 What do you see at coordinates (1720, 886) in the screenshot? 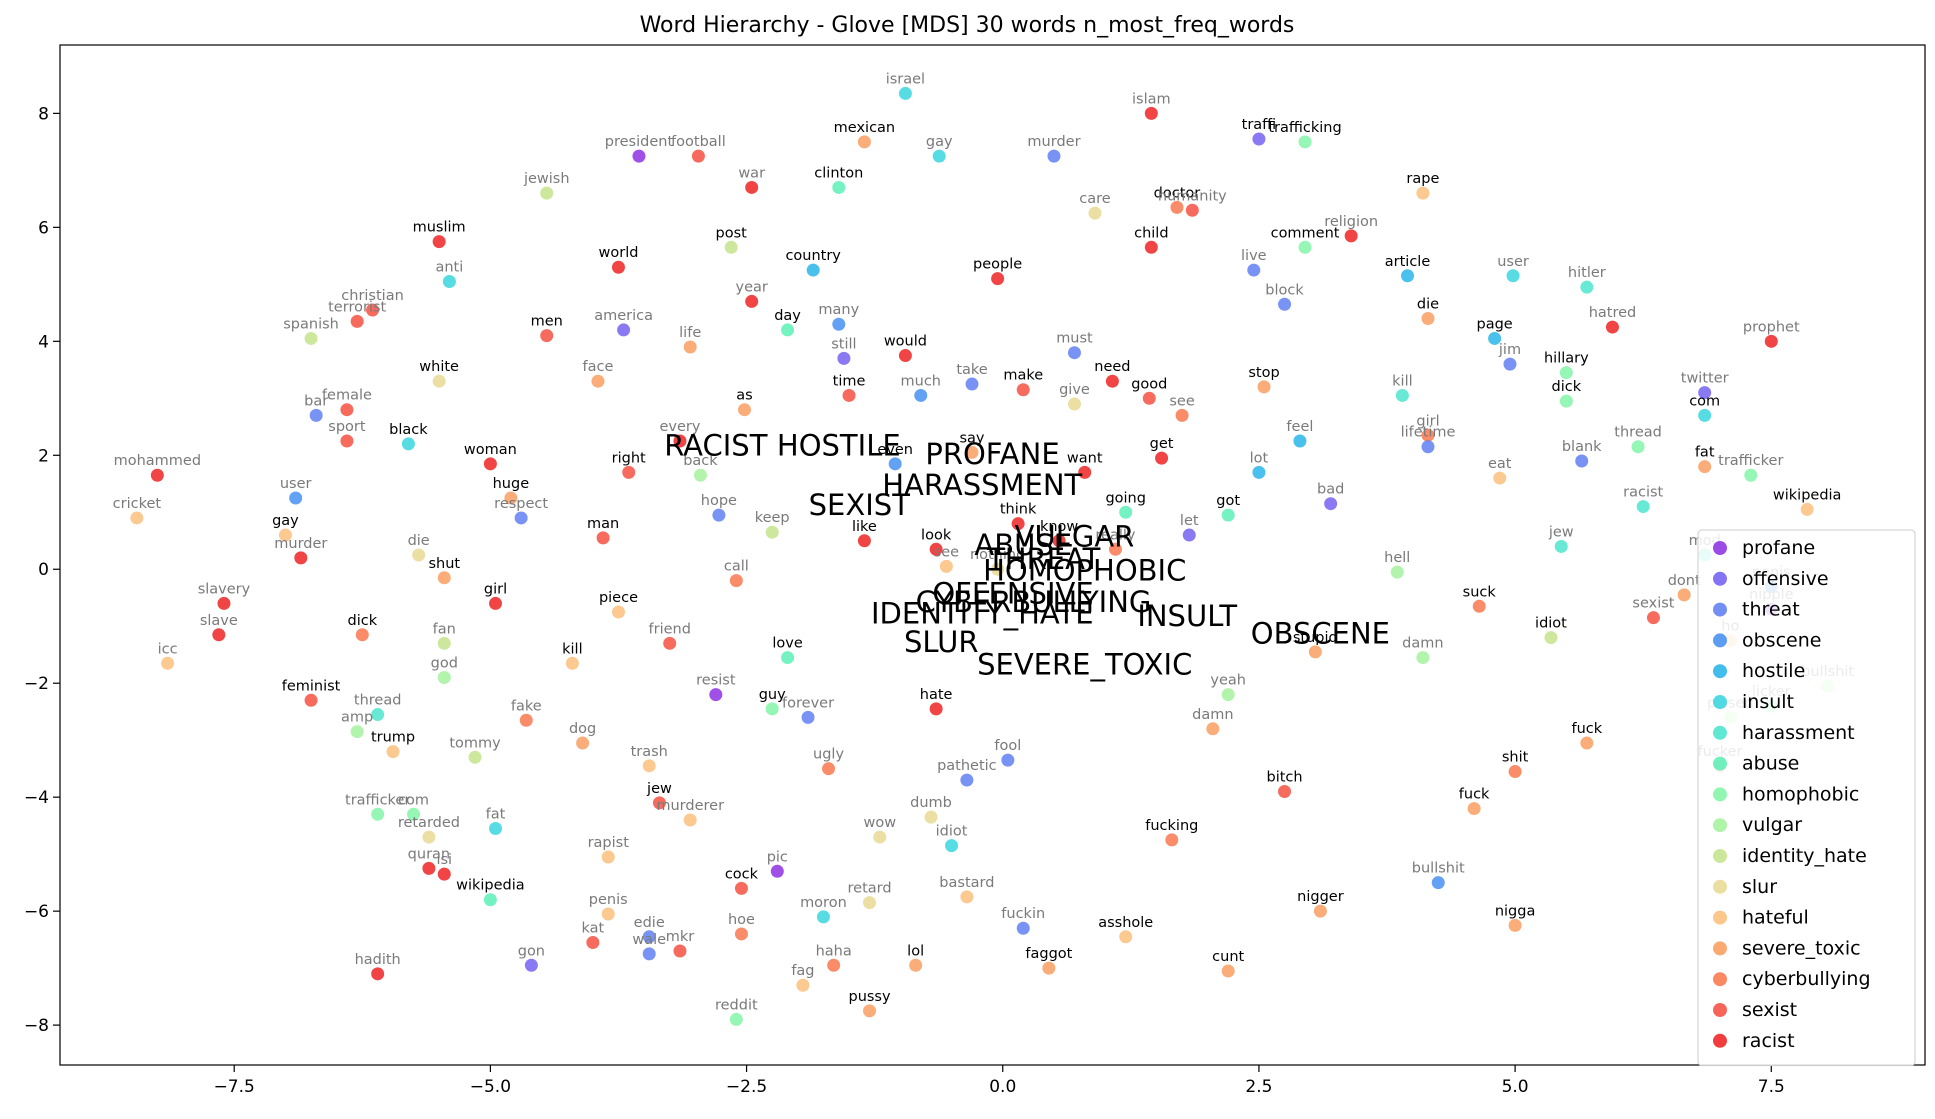
I see `legend-marker-slur` at bounding box center [1720, 886].